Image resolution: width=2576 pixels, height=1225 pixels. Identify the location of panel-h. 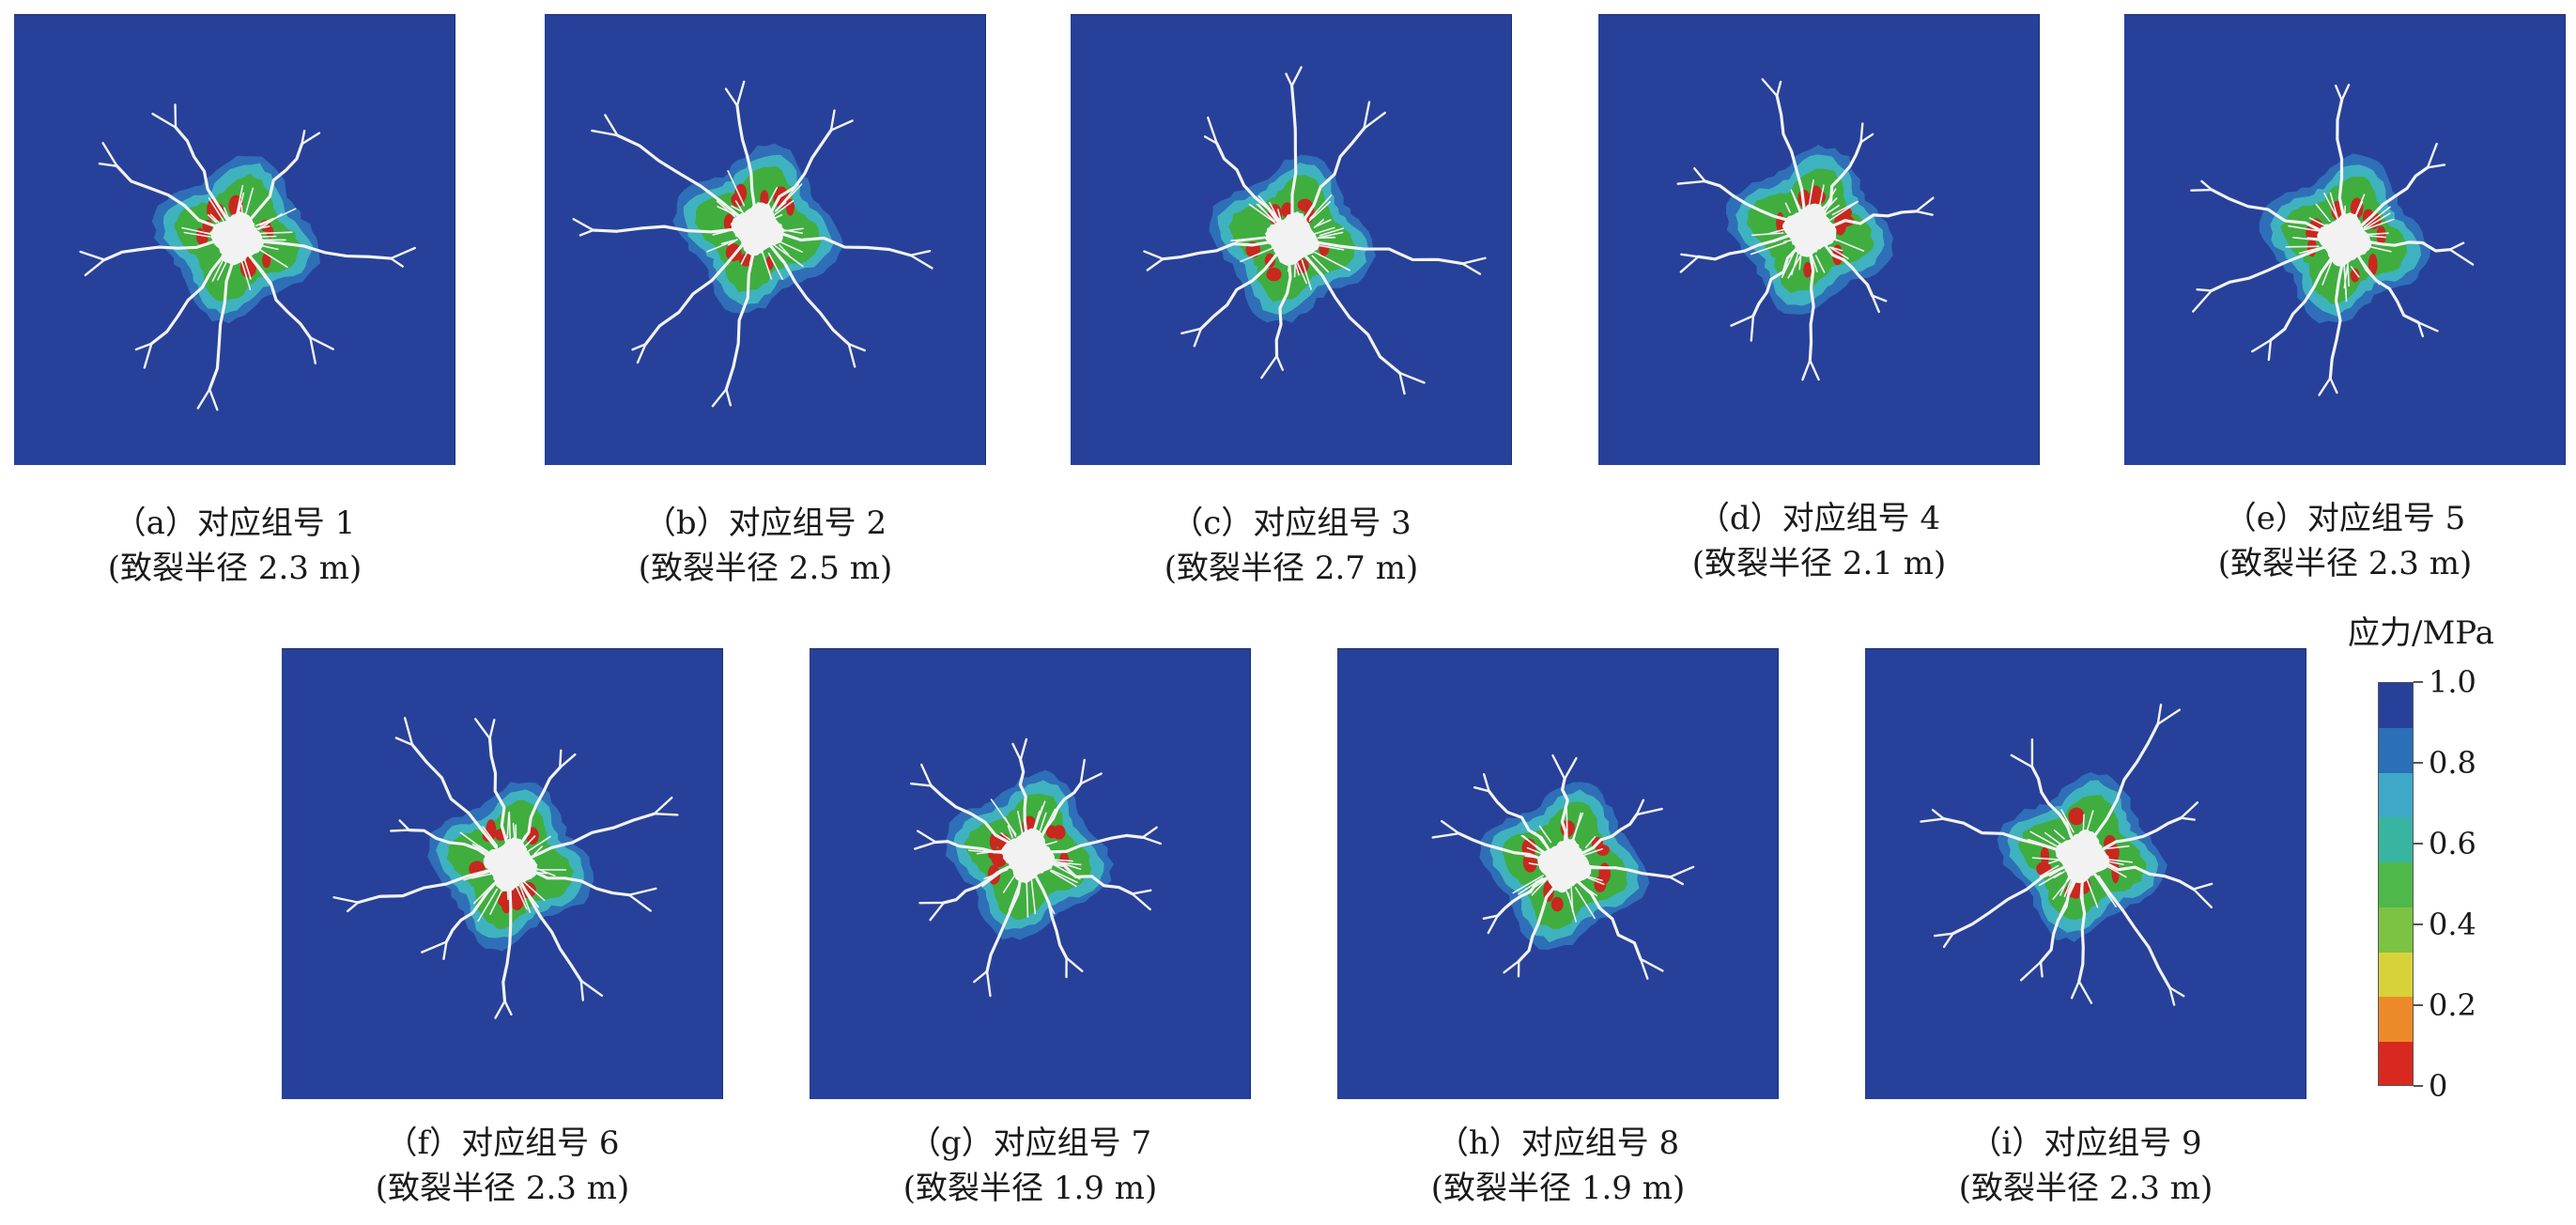
(1558, 874).